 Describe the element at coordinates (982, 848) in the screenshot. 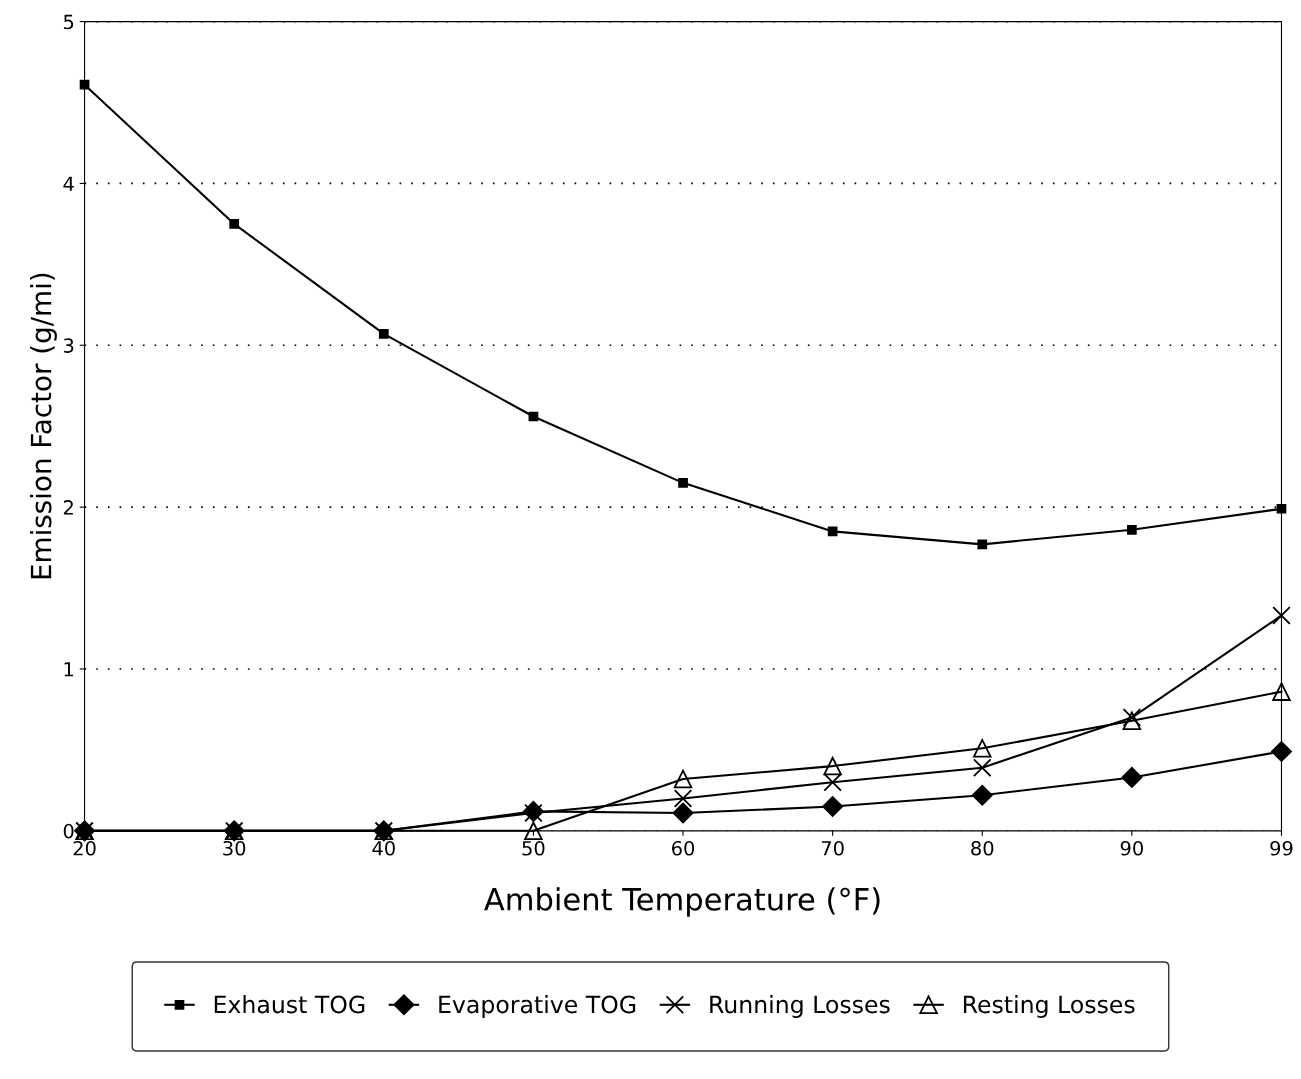

I see `x-tick-label: 80` at that location.